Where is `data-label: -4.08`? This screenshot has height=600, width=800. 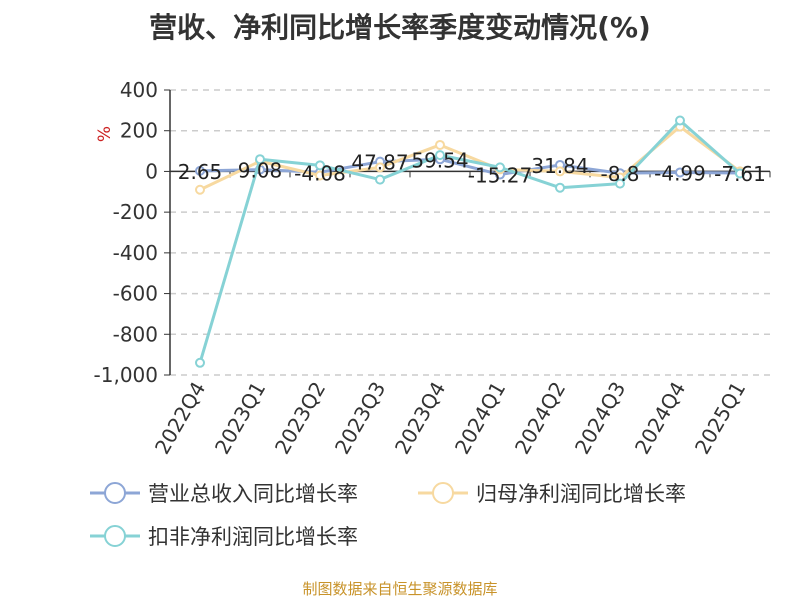
data-label: -4.08 is located at coordinates (320, 173).